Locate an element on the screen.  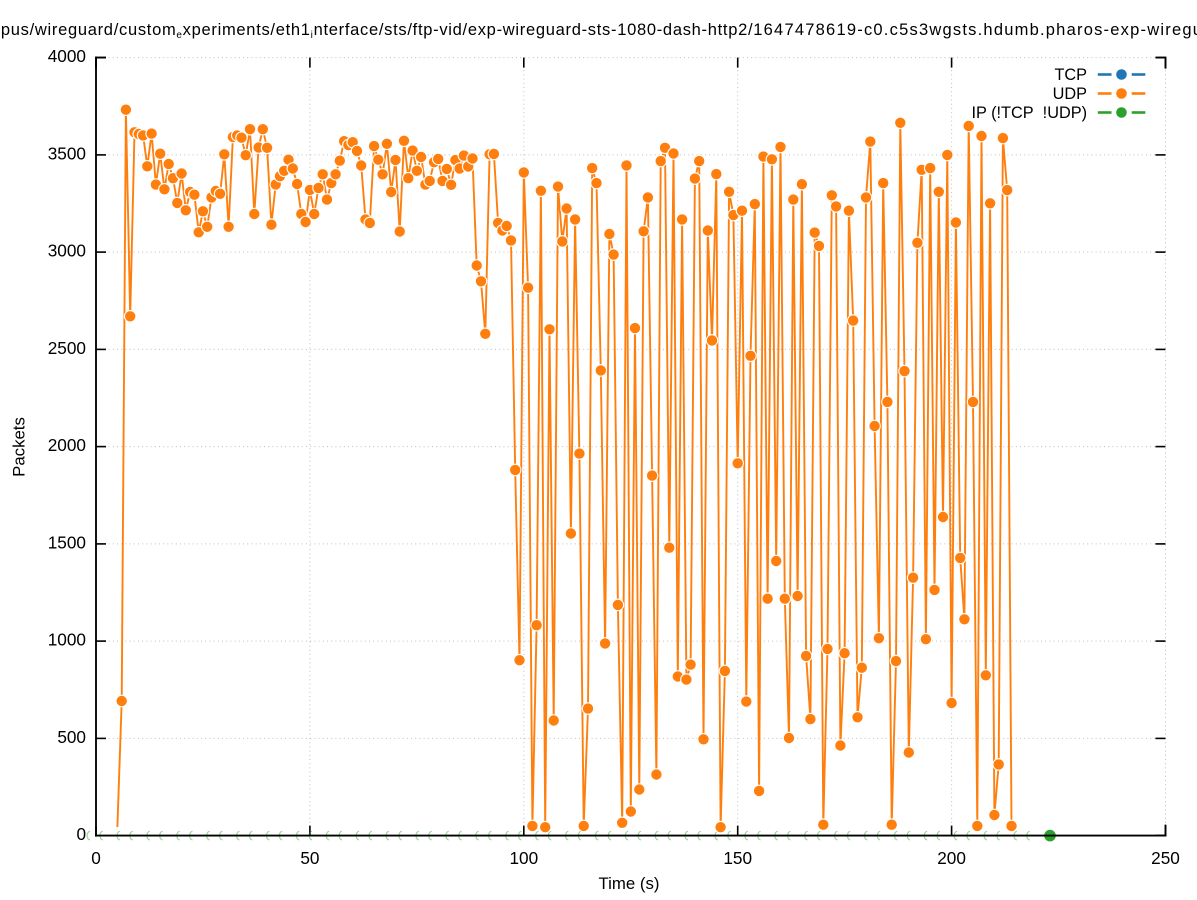
svg-text: Time (s) is located at coordinates (629, 883).